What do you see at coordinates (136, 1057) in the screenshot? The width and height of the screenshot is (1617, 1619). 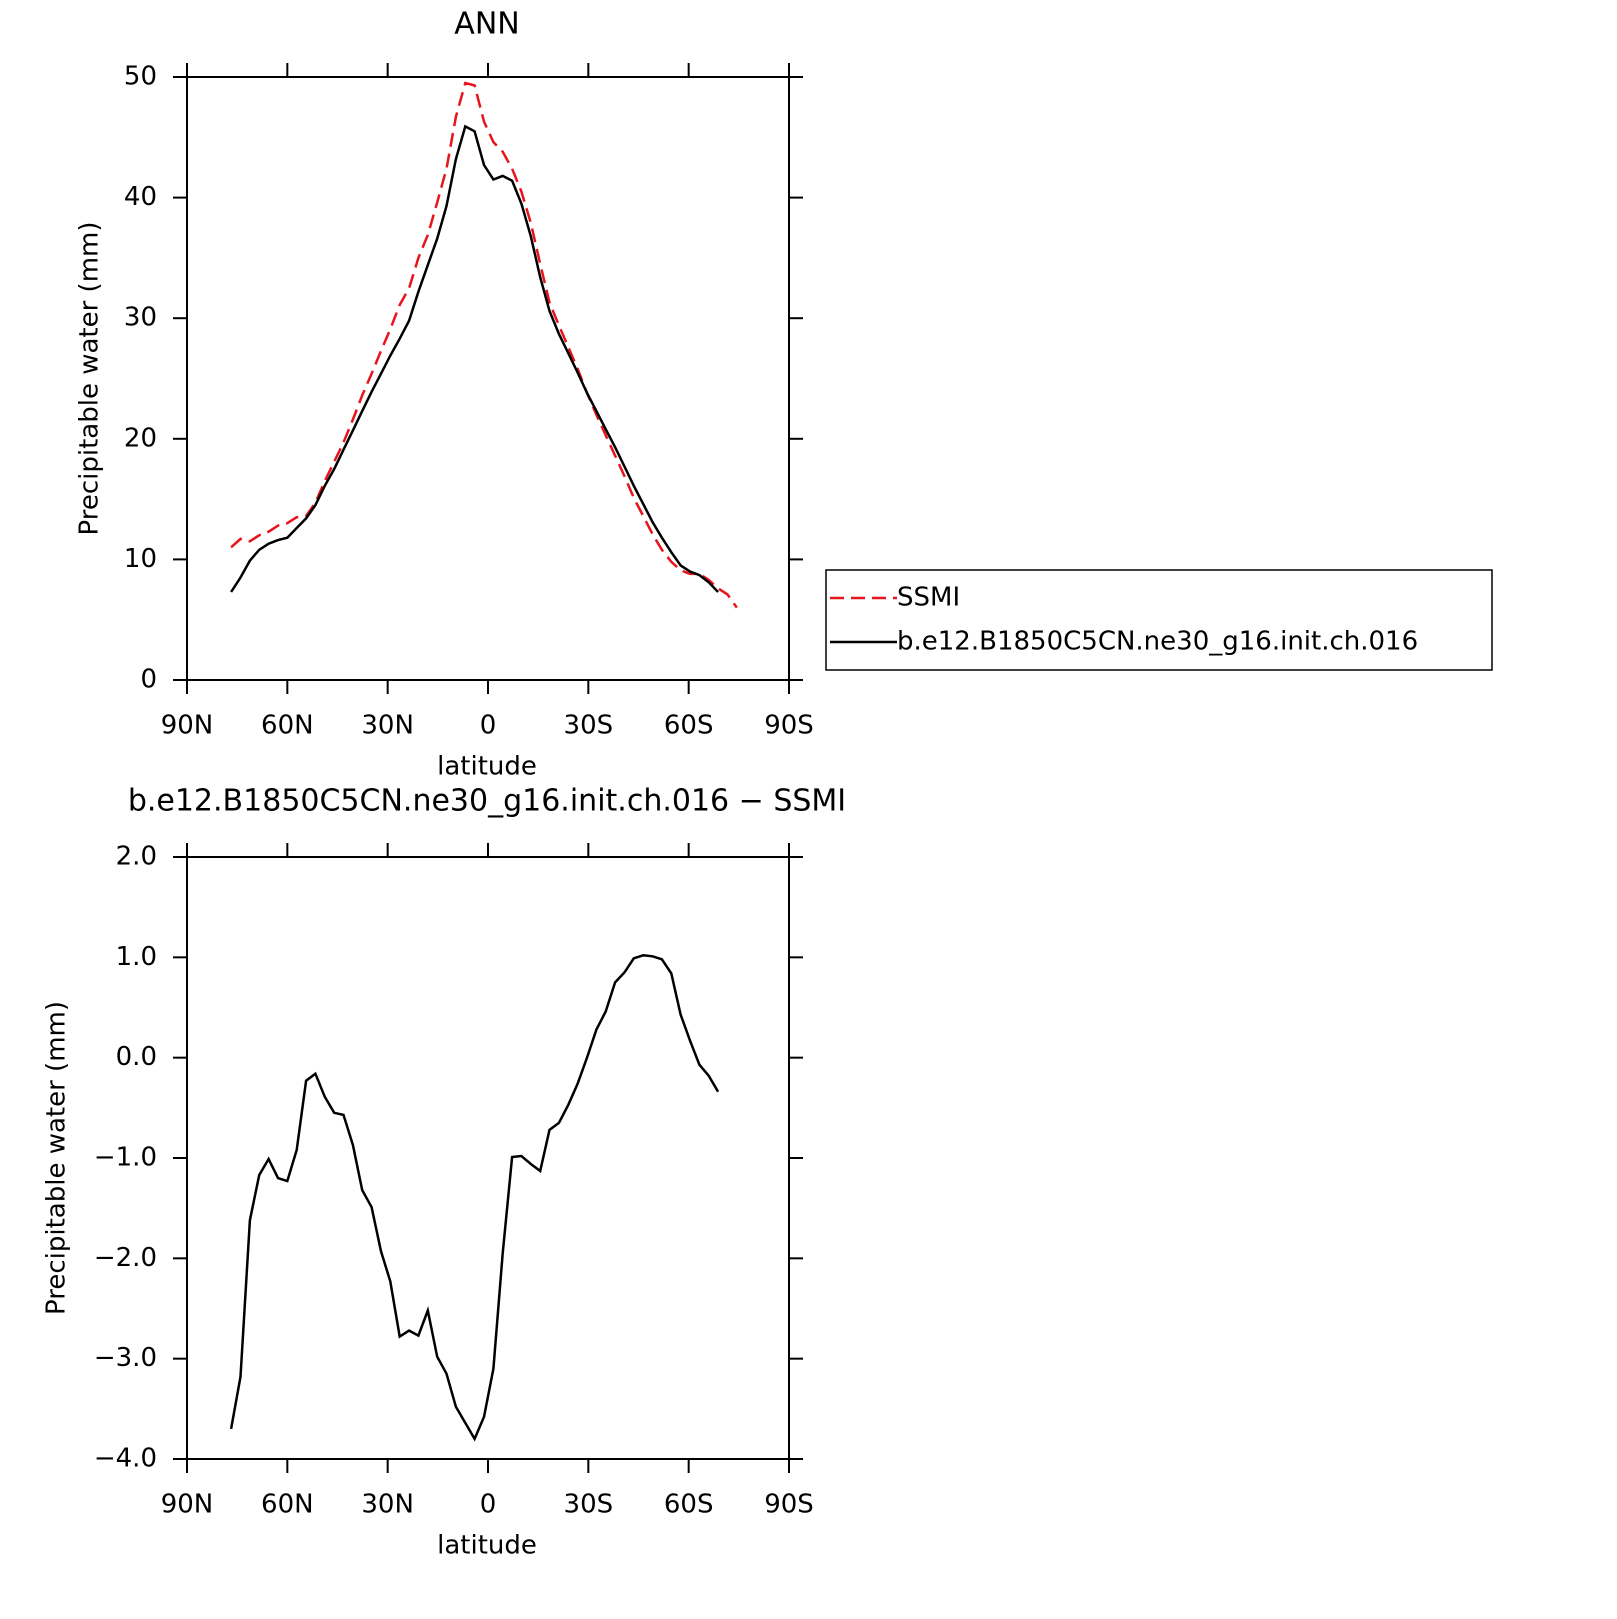 I see `y-tick-label: 0.0` at bounding box center [136, 1057].